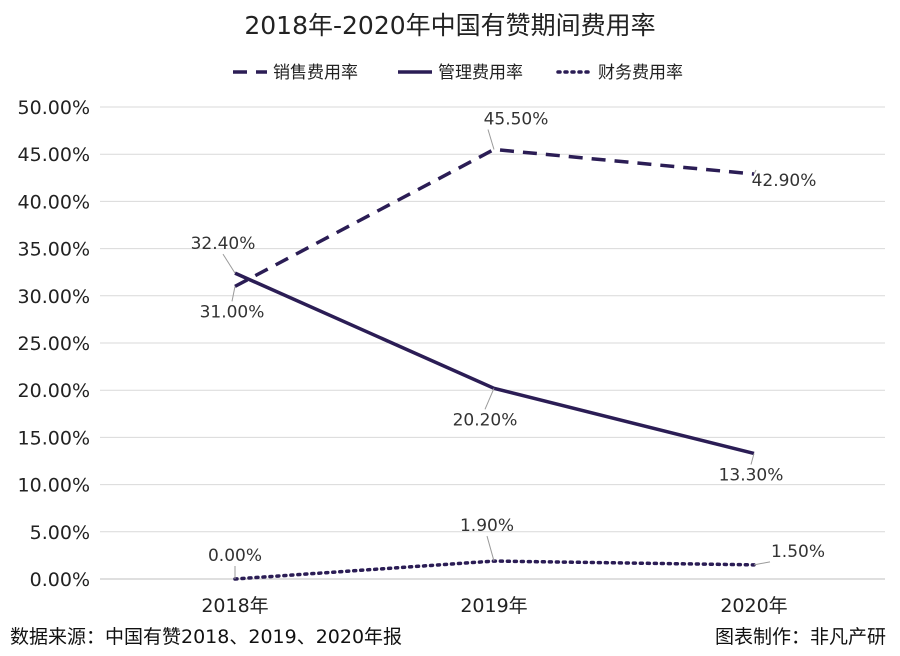 The width and height of the screenshot is (900, 656). What do you see at coordinates (480, 73) in the screenshot?
I see `legend-label: 管理费用率` at bounding box center [480, 73].